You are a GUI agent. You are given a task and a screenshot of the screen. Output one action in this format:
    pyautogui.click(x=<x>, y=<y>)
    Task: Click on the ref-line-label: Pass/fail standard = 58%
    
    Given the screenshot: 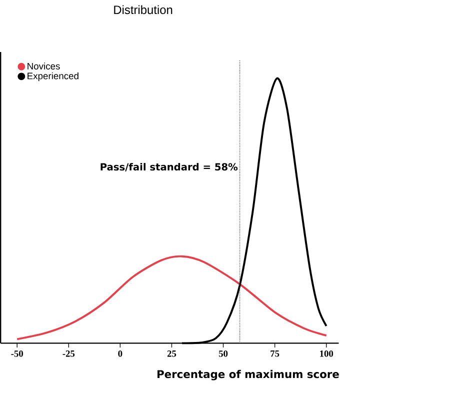 What is the action you would take?
    pyautogui.click(x=169, y=167)
    